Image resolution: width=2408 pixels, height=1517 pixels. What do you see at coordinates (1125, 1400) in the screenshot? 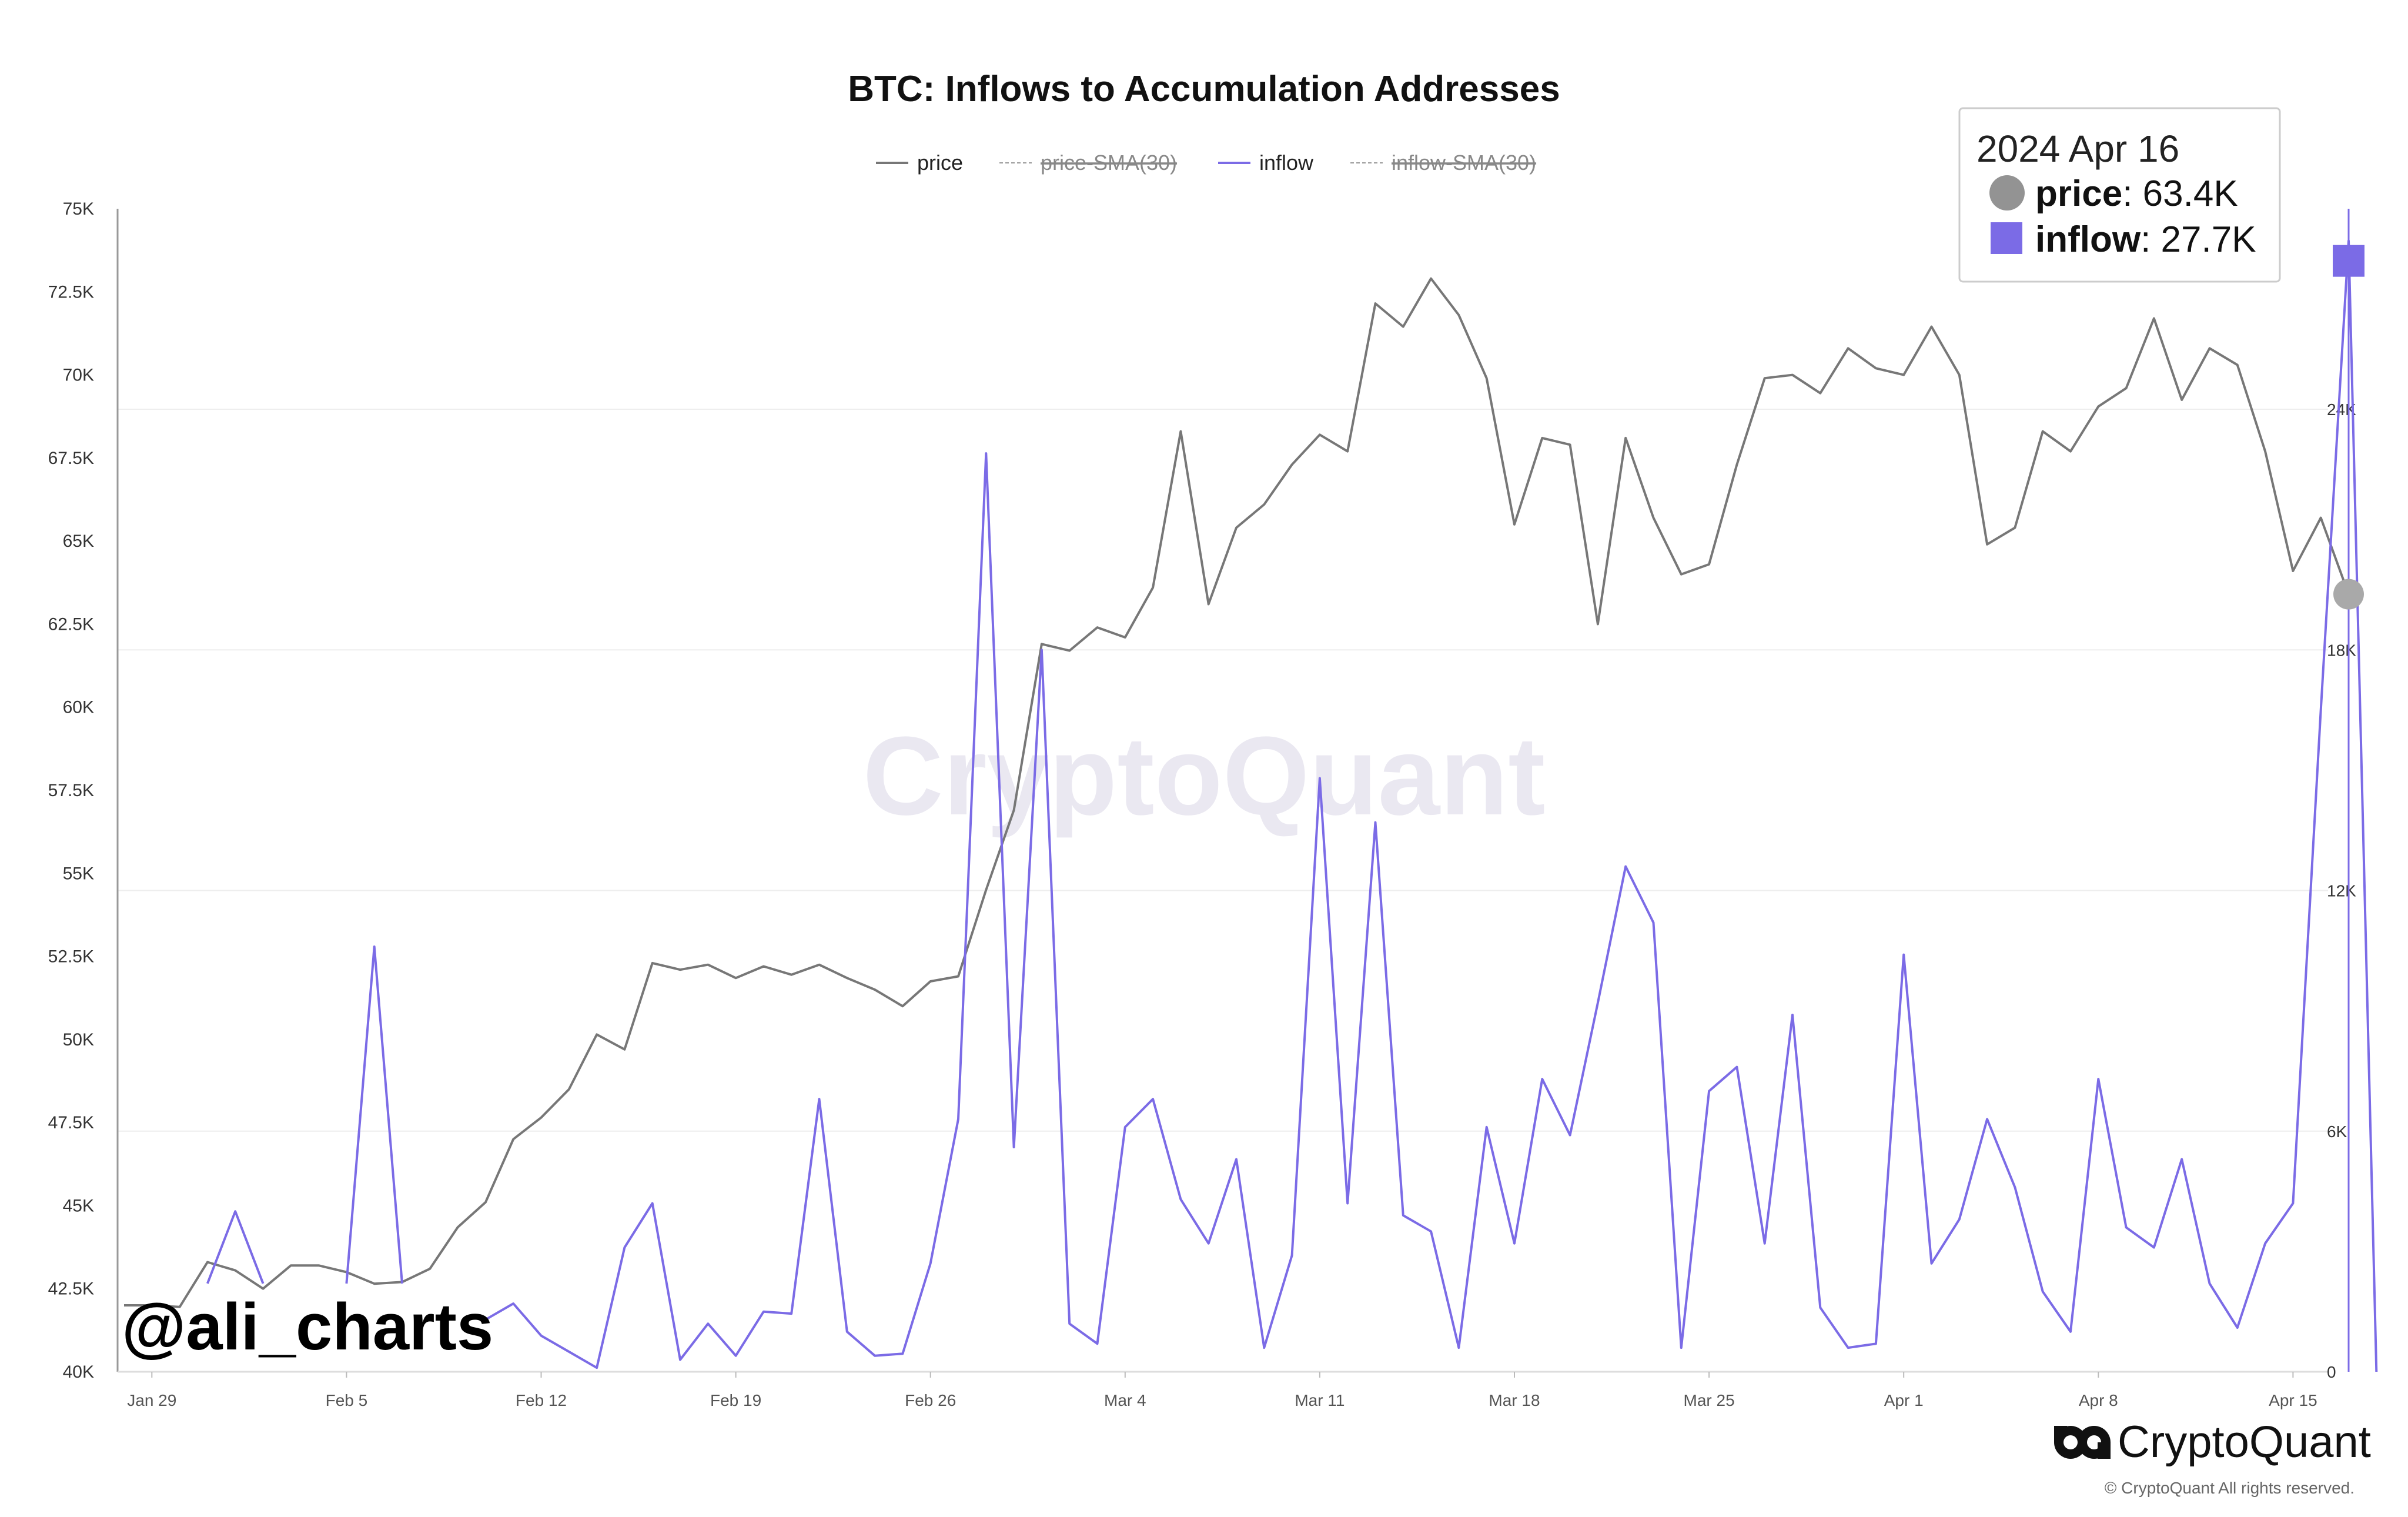
I see `x-tick-label: Mar 4` at bounding box center [1125, 1400].